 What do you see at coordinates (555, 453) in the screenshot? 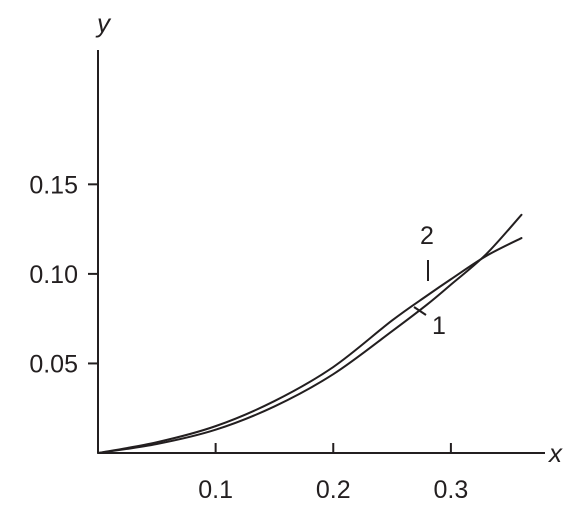
I see `x-axis-label: x` at bounding box center [555, 453].